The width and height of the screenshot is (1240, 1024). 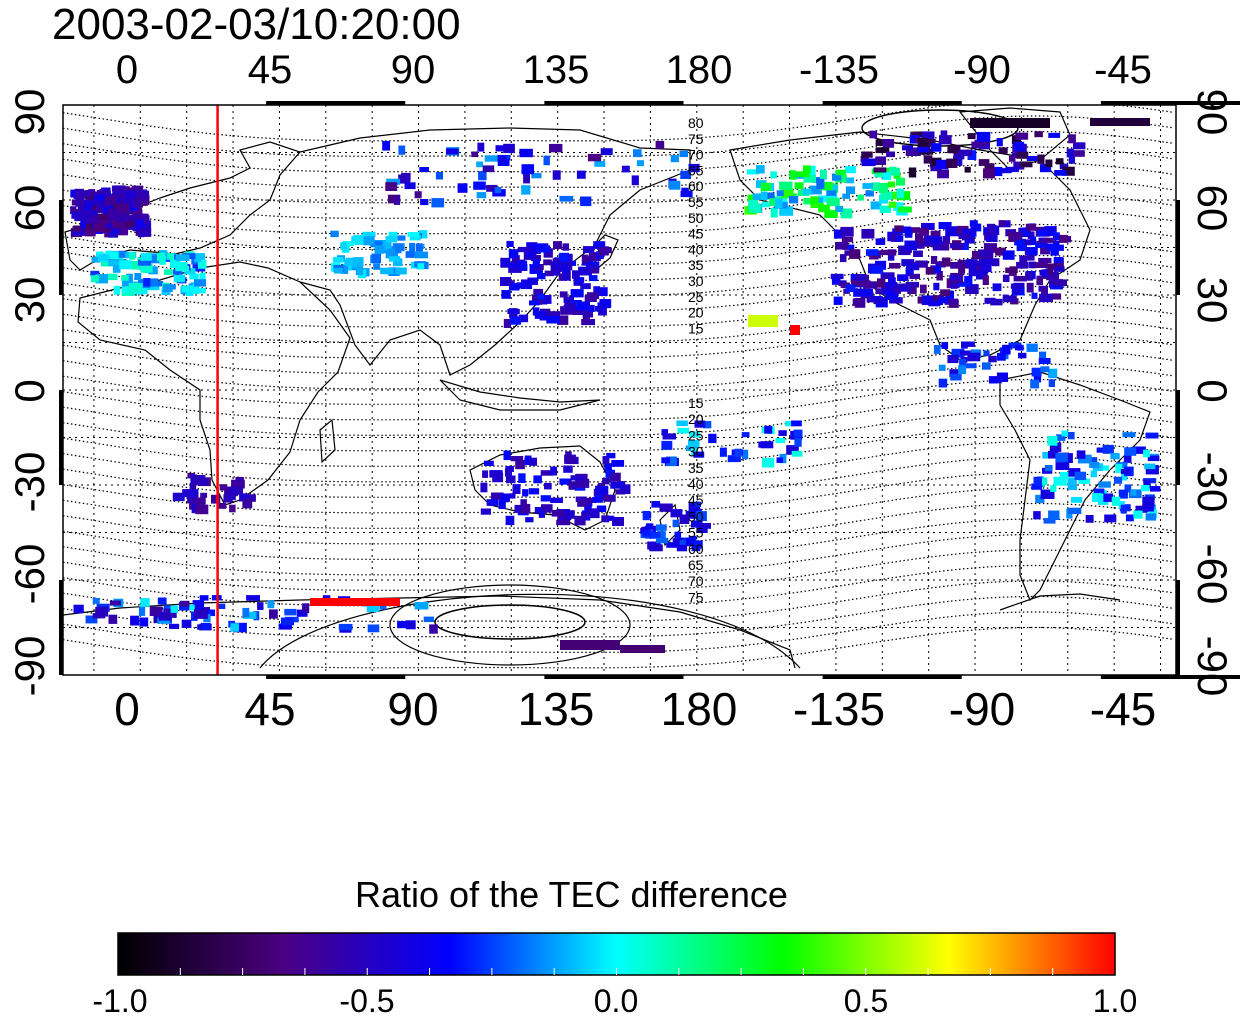 I want to click on contour-label: 80, so click(x=696, y=123).